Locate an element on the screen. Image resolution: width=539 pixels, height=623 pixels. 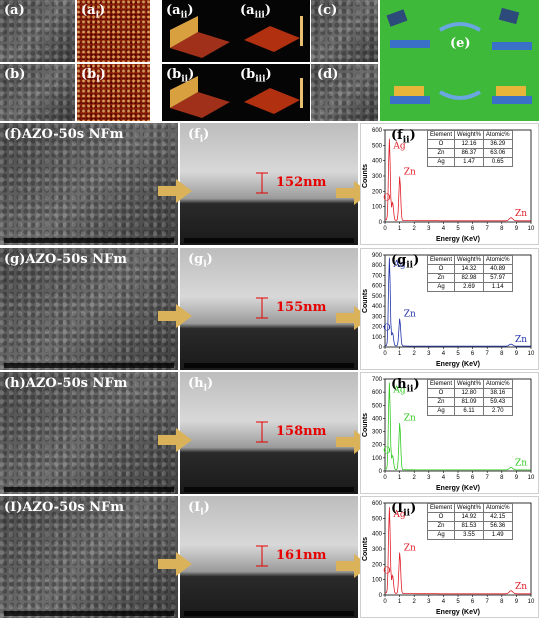
table-cell: 2.69 is located at coordinates (469, 287).